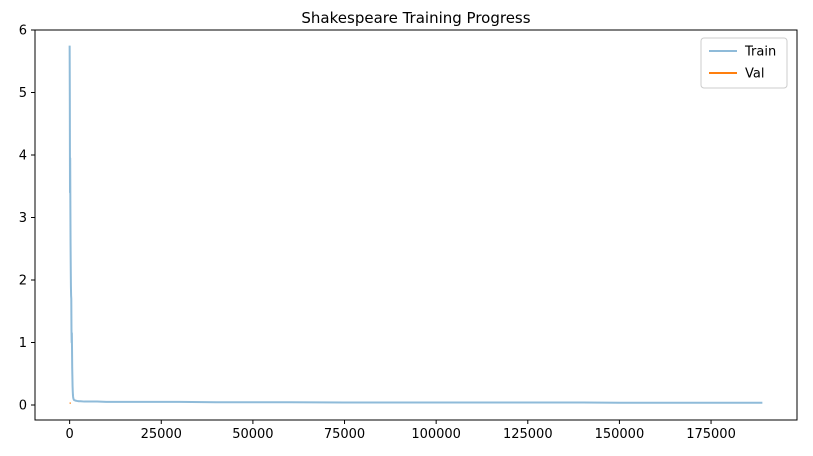 This screenshot has height=456, width=813. Describe the element at coordinates (760, 52) in the screenshot. I see `legend-label-train: Train` at that location.